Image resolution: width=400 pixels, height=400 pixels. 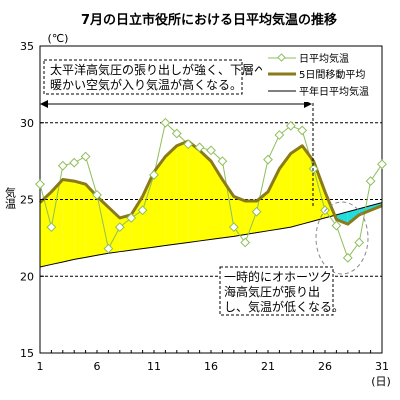 I want to click on chart-title: 7月の日立市役所における日平均気温の推移, so click(x=209, y=20).